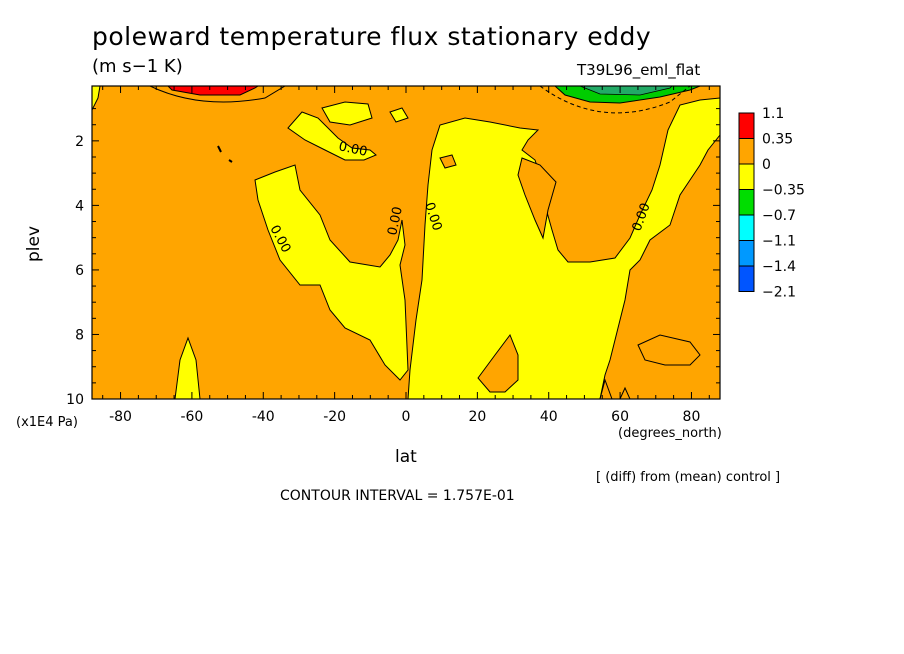 This screenshot has height=654, width=904. What do you see at coordinates (626, 91) in the screenshot?
I see `region-negative-core` at bounding box center [626, 91].